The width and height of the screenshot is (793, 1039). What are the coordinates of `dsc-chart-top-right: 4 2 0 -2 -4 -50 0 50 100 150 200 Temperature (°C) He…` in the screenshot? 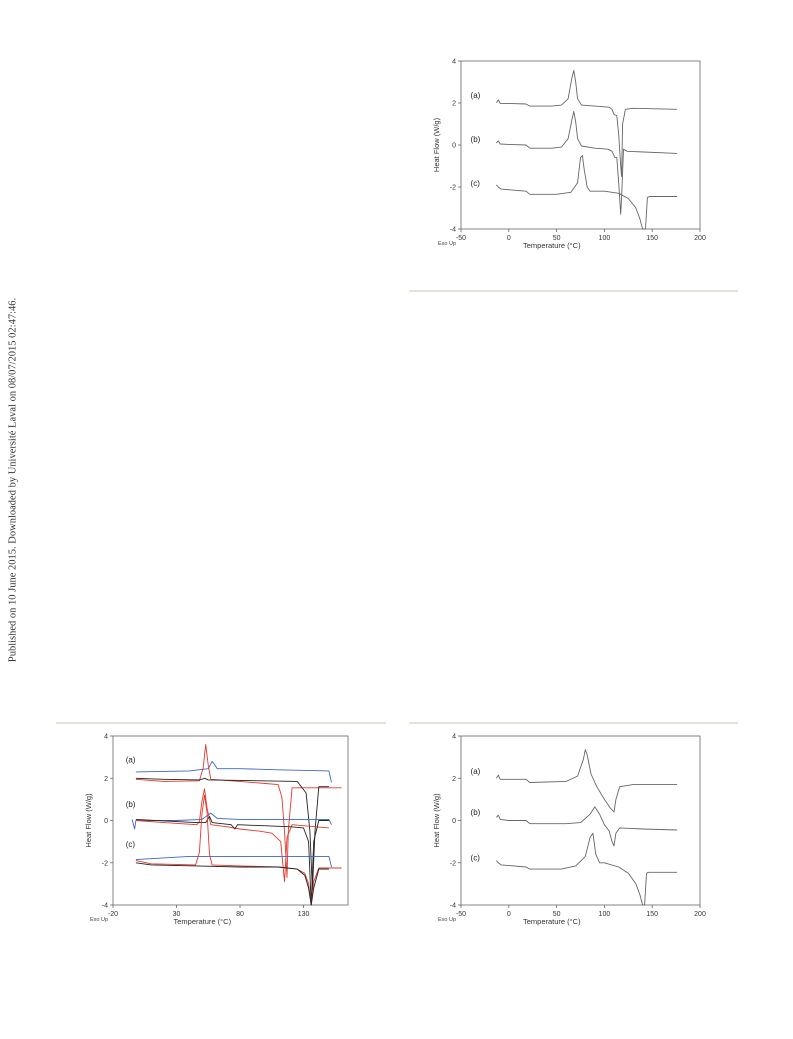 It's located at (579, 162).